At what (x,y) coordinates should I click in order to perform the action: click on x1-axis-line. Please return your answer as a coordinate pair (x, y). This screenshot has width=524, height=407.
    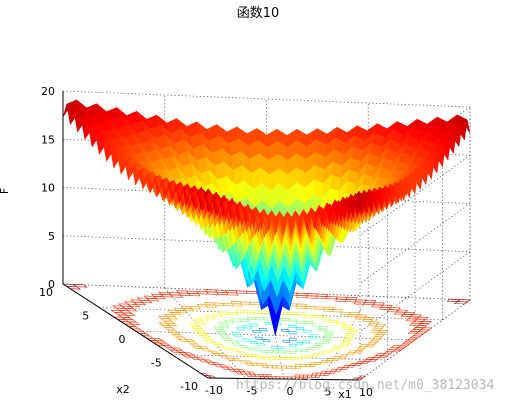
    Looking at the image, I should click on (284, 379).